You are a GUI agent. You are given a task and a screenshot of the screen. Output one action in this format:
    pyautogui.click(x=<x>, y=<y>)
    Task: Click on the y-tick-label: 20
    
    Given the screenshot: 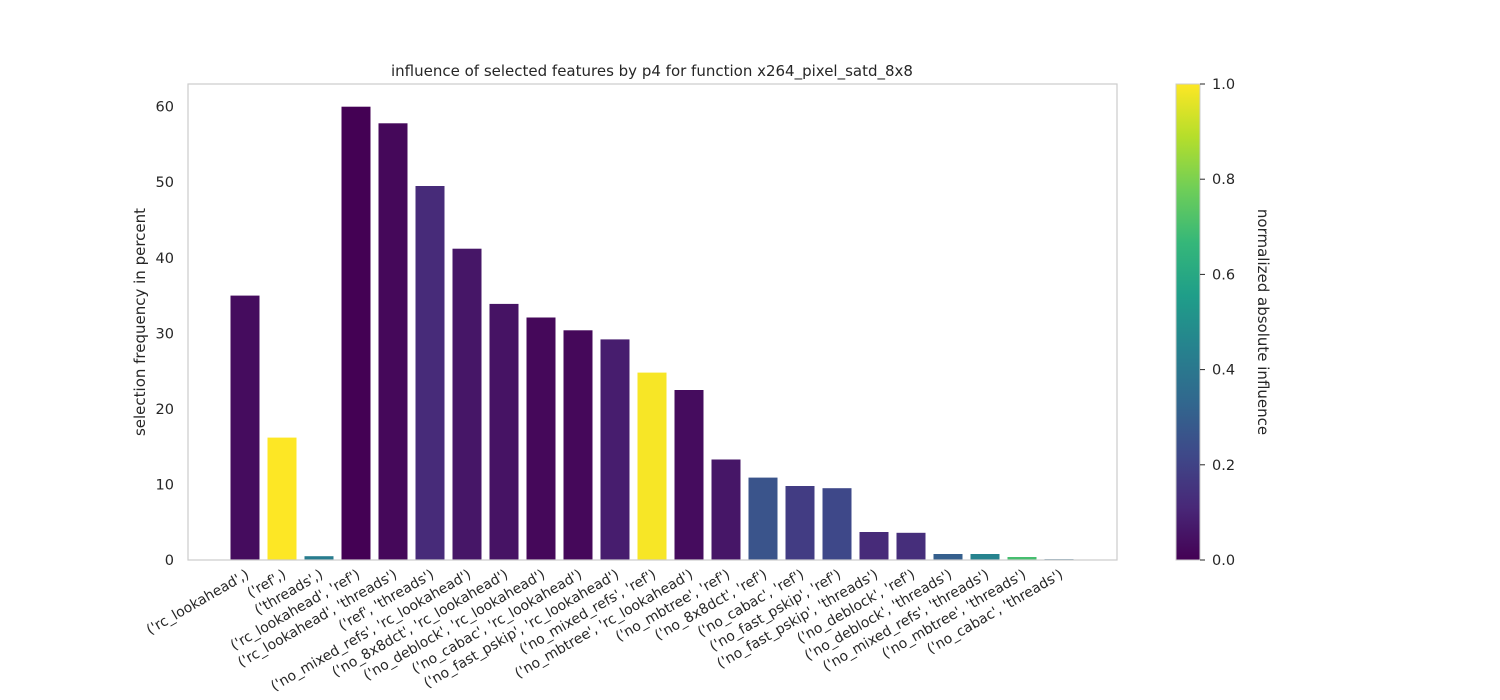 What is the action you would take?
    pyautogui.click(x=165, y=410)
    